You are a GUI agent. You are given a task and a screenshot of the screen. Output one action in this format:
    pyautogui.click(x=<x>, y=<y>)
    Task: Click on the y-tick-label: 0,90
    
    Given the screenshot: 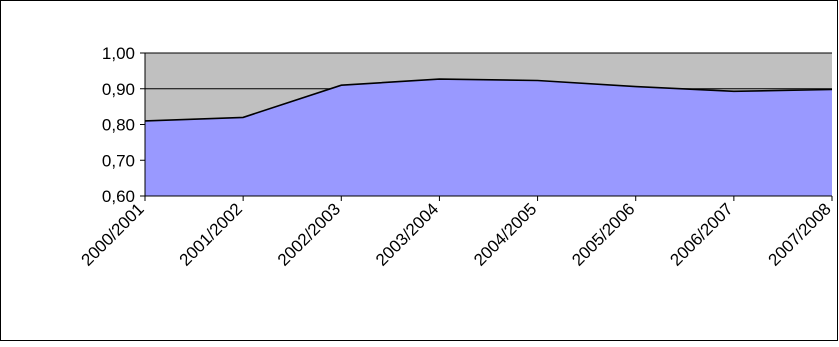 What is the action you would take?
    pyautogui.click(x=118, y=89)
    